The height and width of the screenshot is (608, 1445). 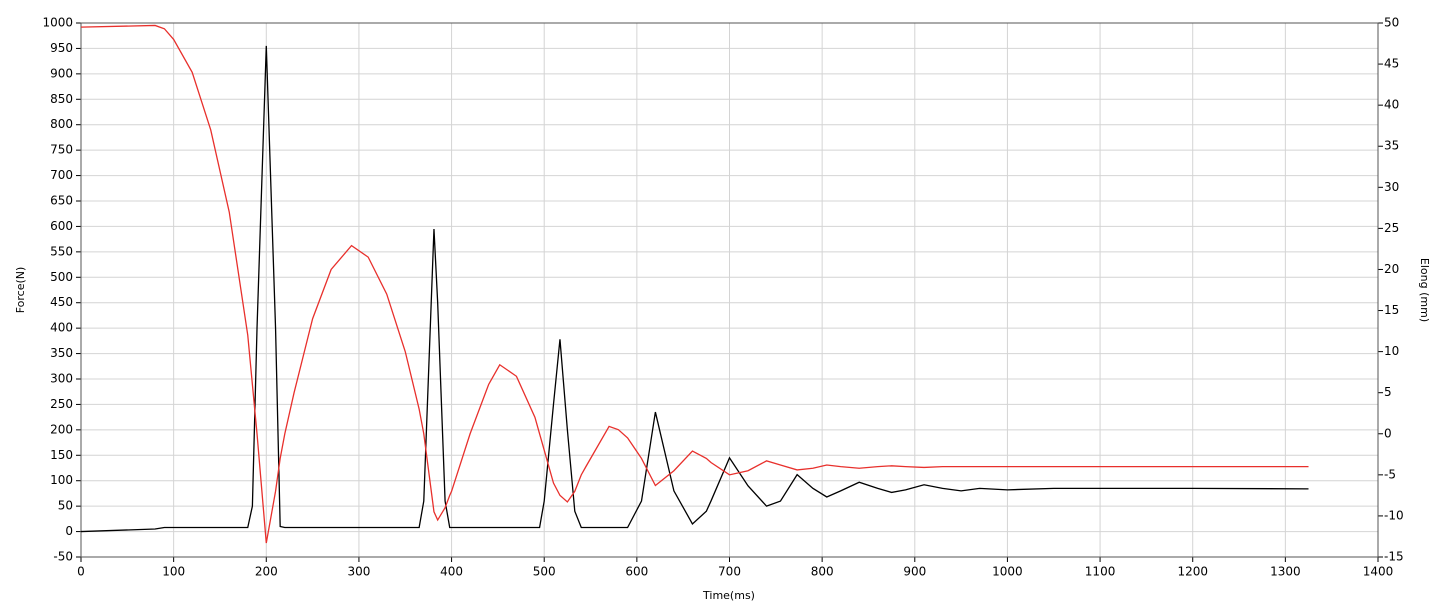 I want to click on y2-tick-label: 25, so click(x=1391, y=228).